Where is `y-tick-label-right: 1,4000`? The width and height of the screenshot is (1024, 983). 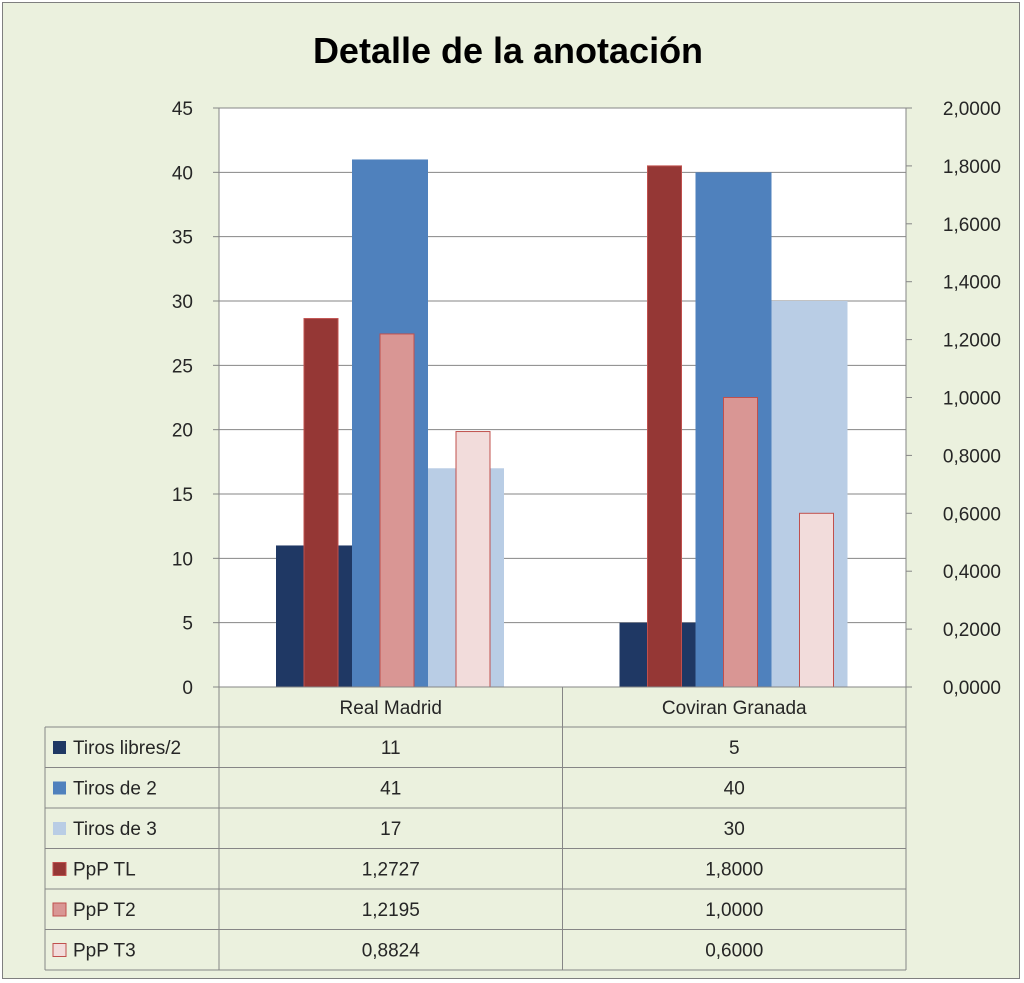
y-tick-label-right: 1,4000 is located at coordinates (972, 283).